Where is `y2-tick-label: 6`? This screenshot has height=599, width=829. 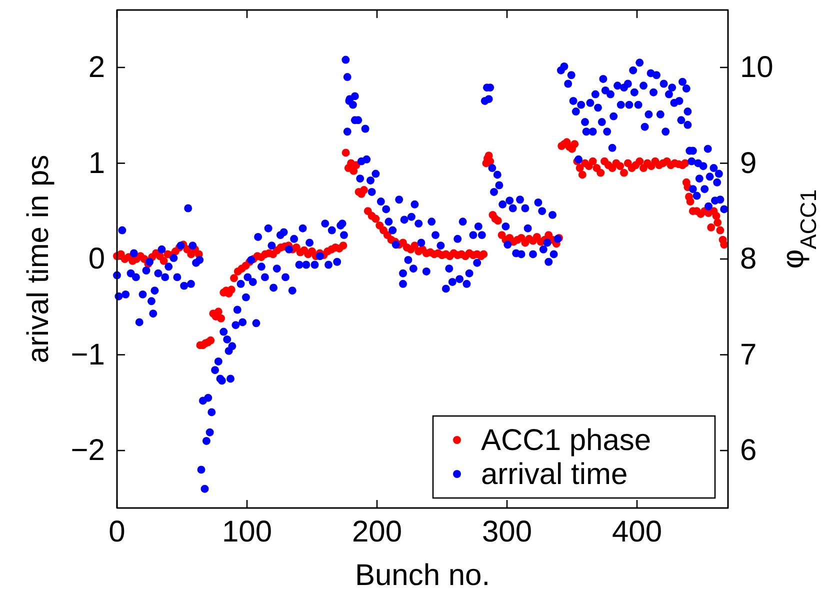
y2-tick-label: 6 is located at coordinates (748, 451).